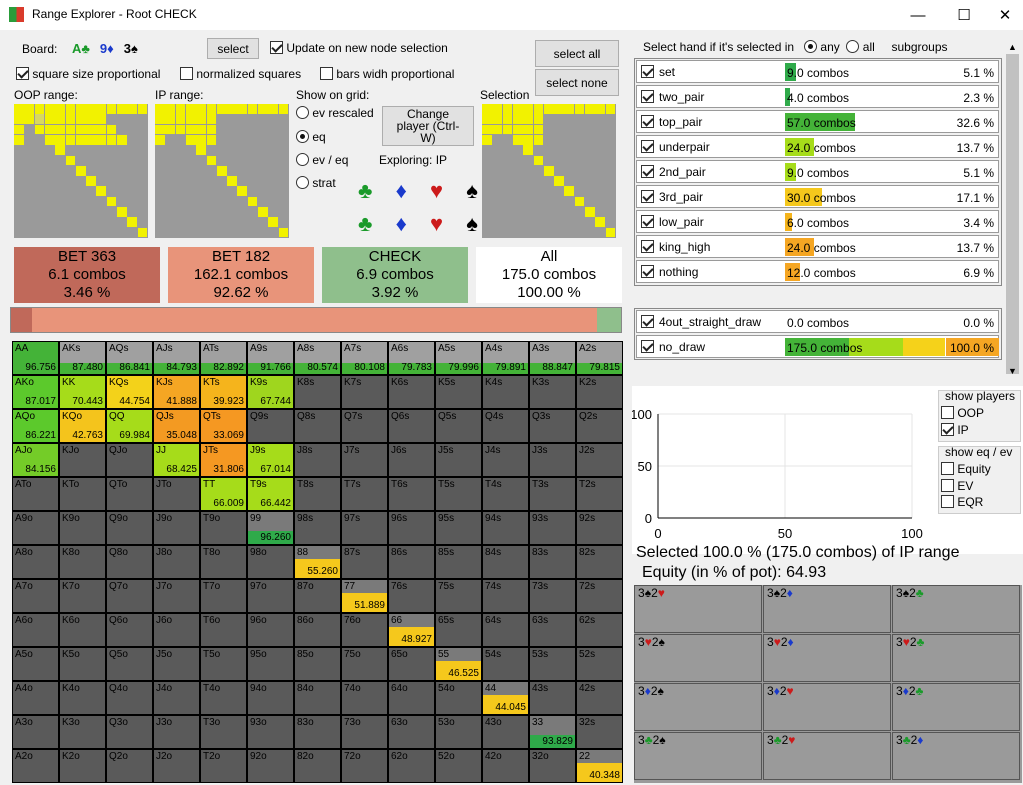 Image resolution: width=1023 pixels, height=785 pixels. I want to click on hand-cell-QTs: QTs 33.069, so click(223, 426).